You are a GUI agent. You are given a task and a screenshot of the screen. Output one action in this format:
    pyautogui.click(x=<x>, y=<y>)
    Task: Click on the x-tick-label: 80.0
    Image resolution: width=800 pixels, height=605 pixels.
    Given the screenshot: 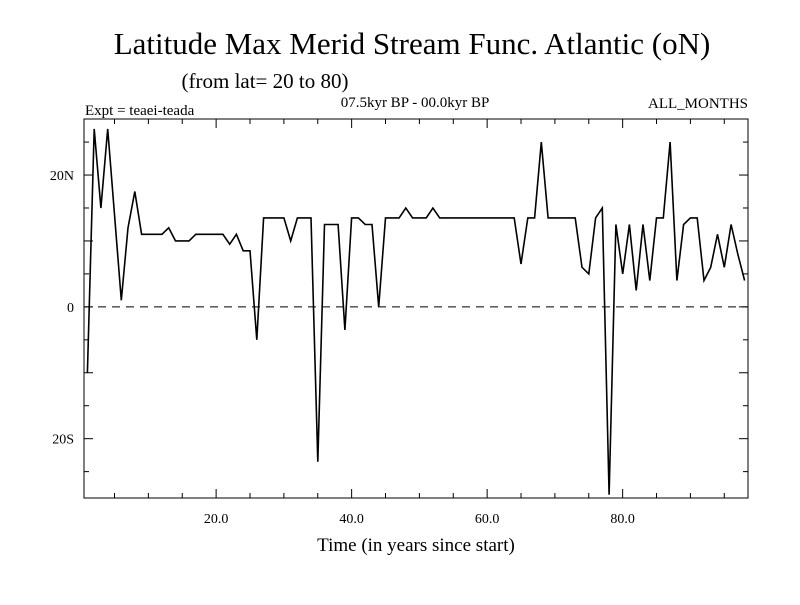 What is the action you would take?
    pyautogui.click(x=622, y=519)
    